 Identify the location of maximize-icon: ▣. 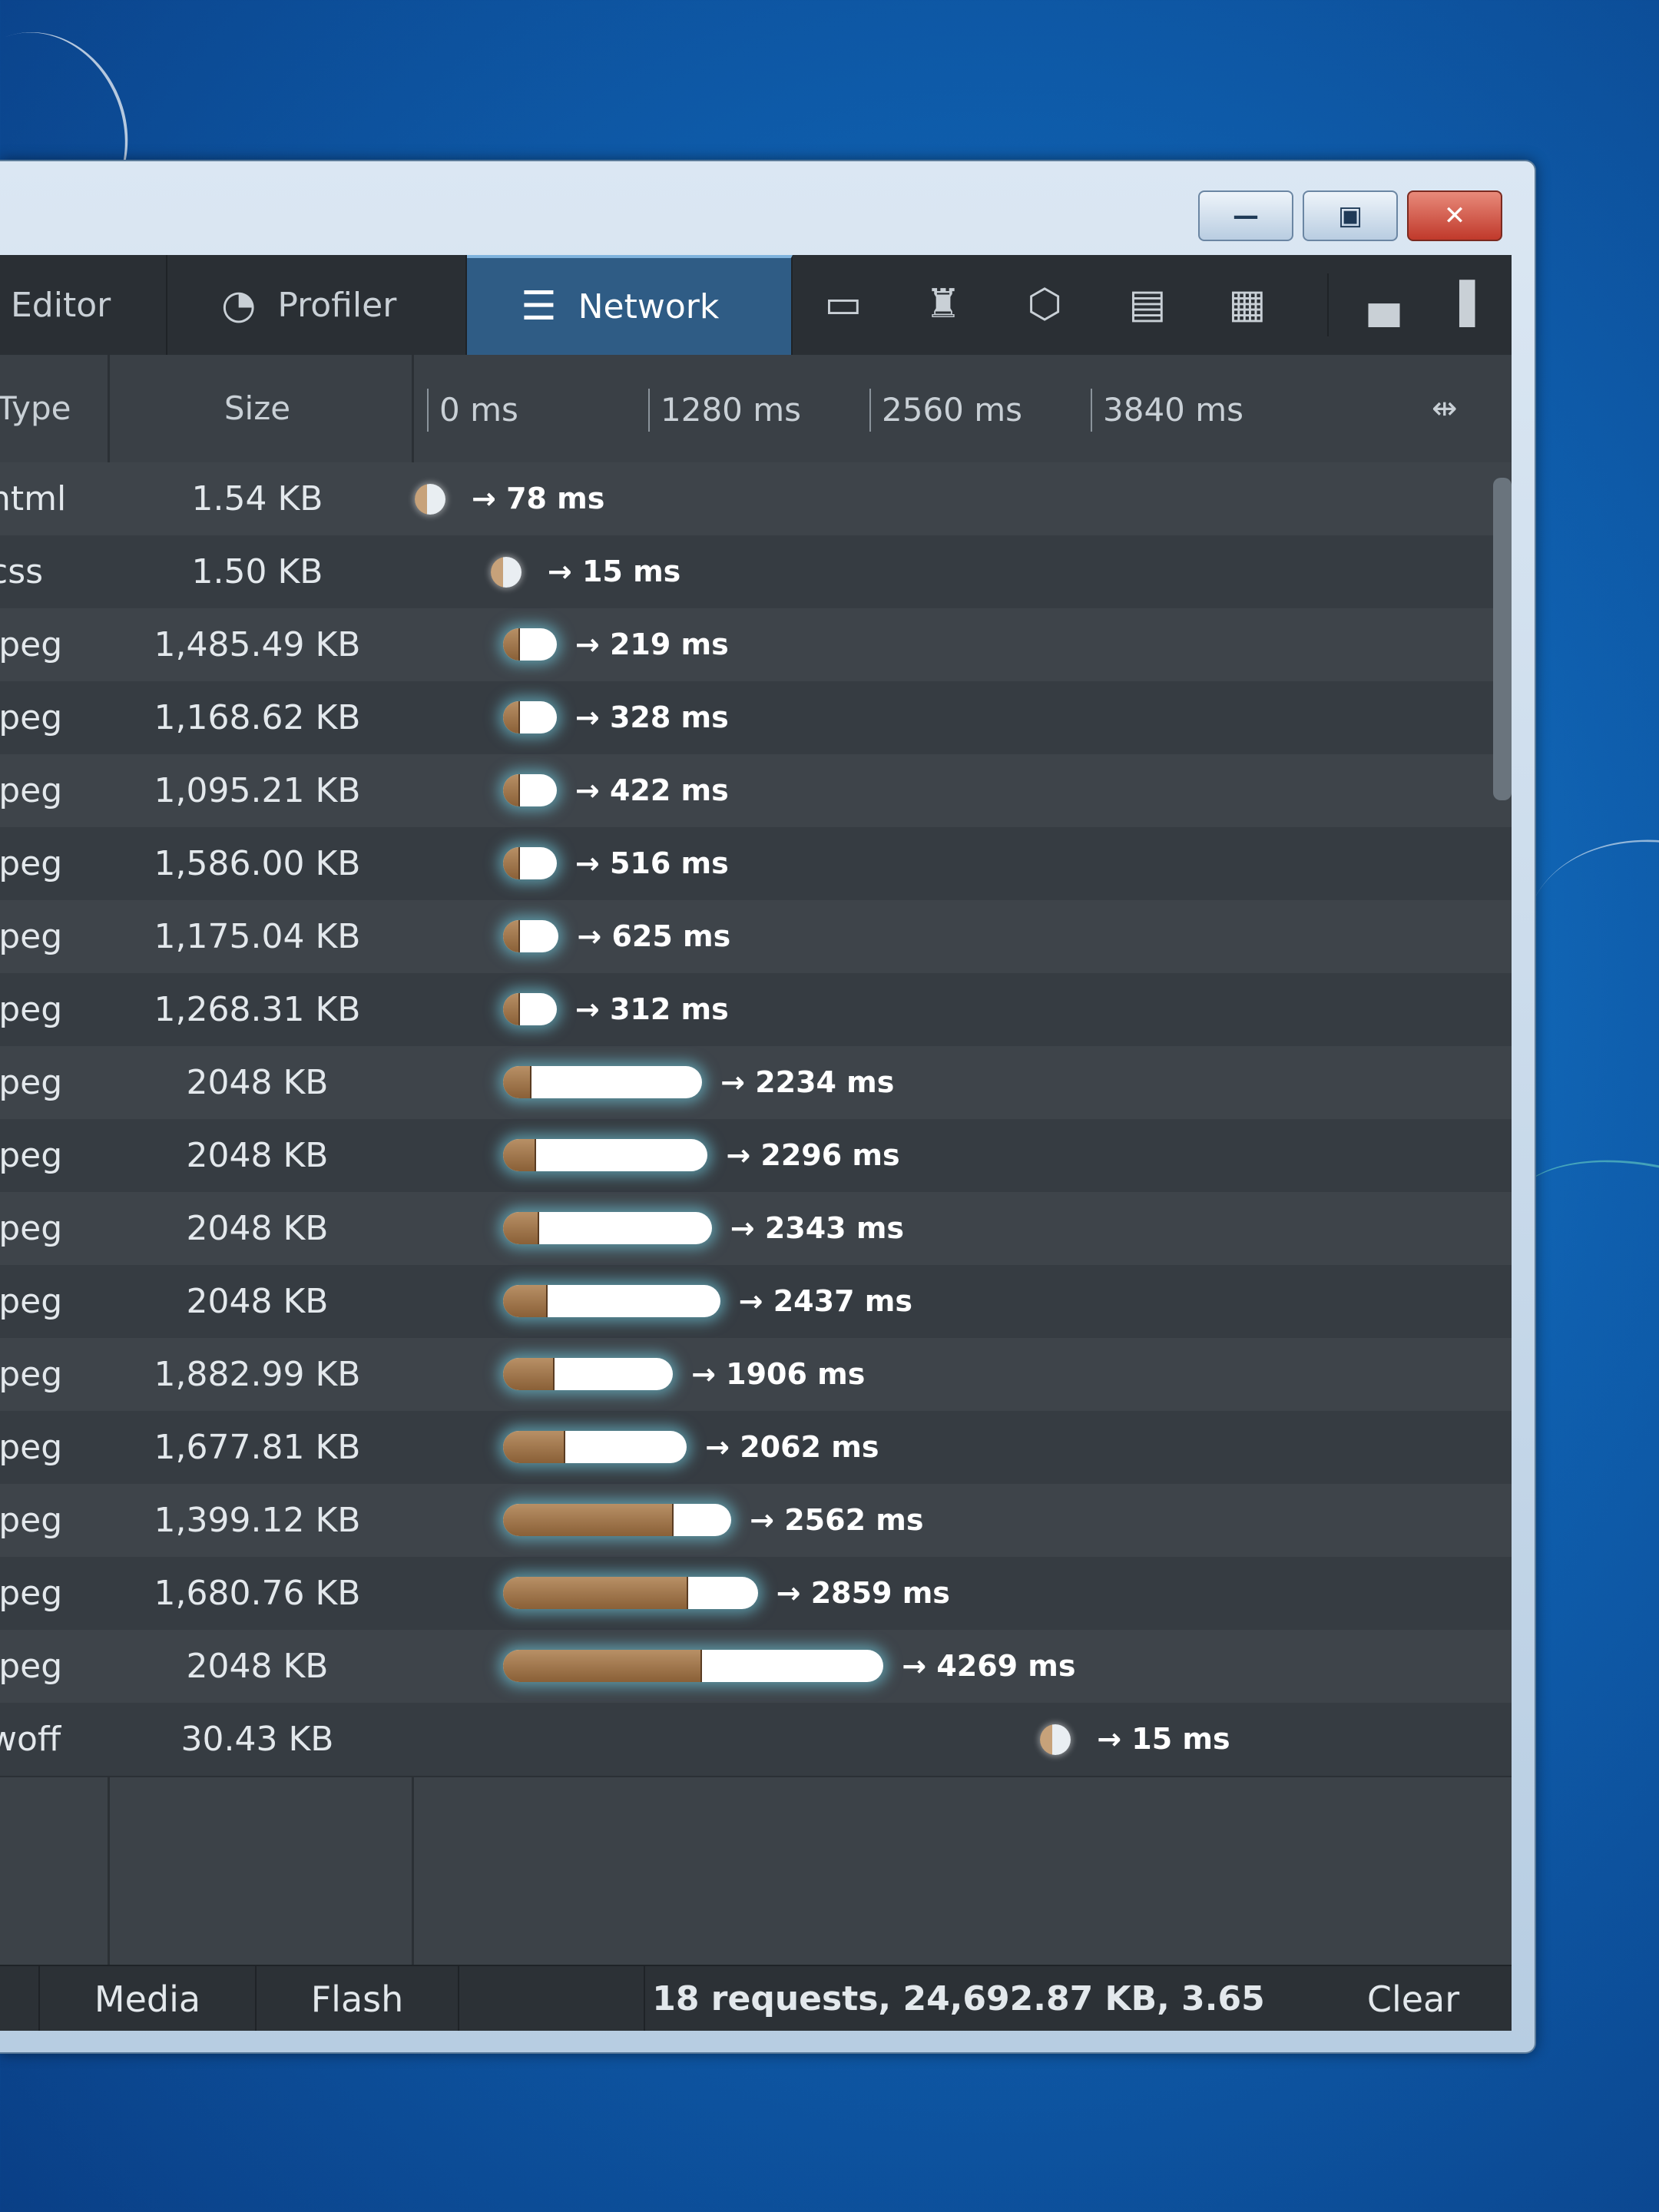
(1350, 216).